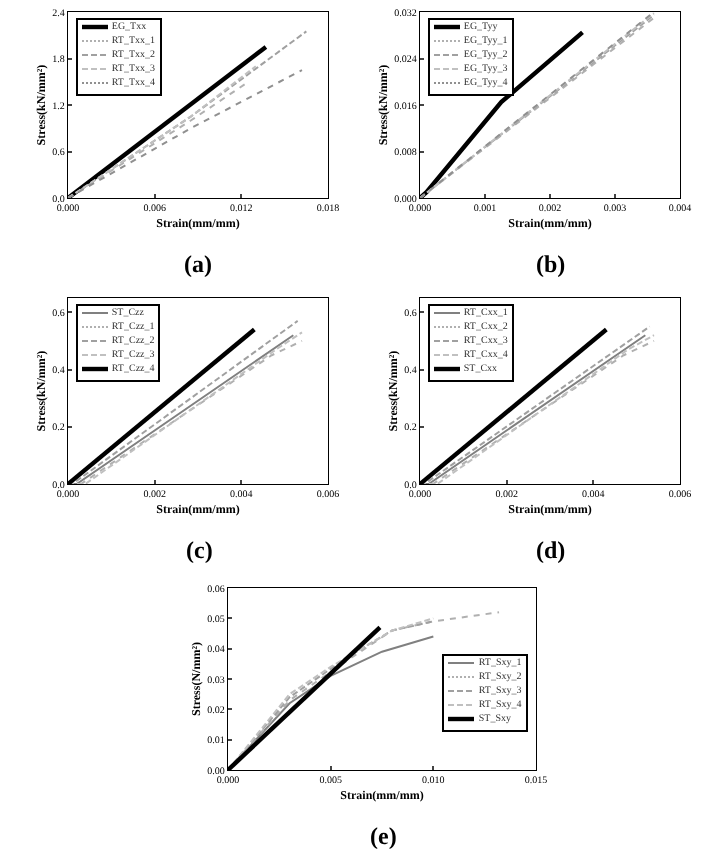  What do you see at coordinates (383, 836) in the screenshot?
I see `text: (e)` at bounding box center [383, 836].